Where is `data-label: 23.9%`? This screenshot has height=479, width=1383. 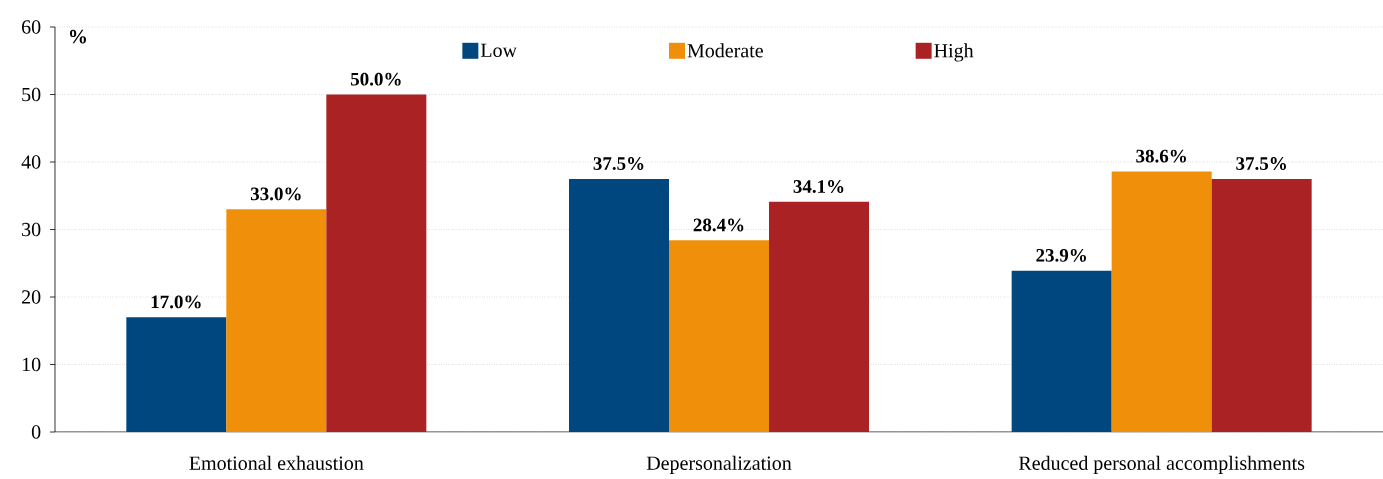
data-label: 23.9% is located at coordinates (1061, 255).